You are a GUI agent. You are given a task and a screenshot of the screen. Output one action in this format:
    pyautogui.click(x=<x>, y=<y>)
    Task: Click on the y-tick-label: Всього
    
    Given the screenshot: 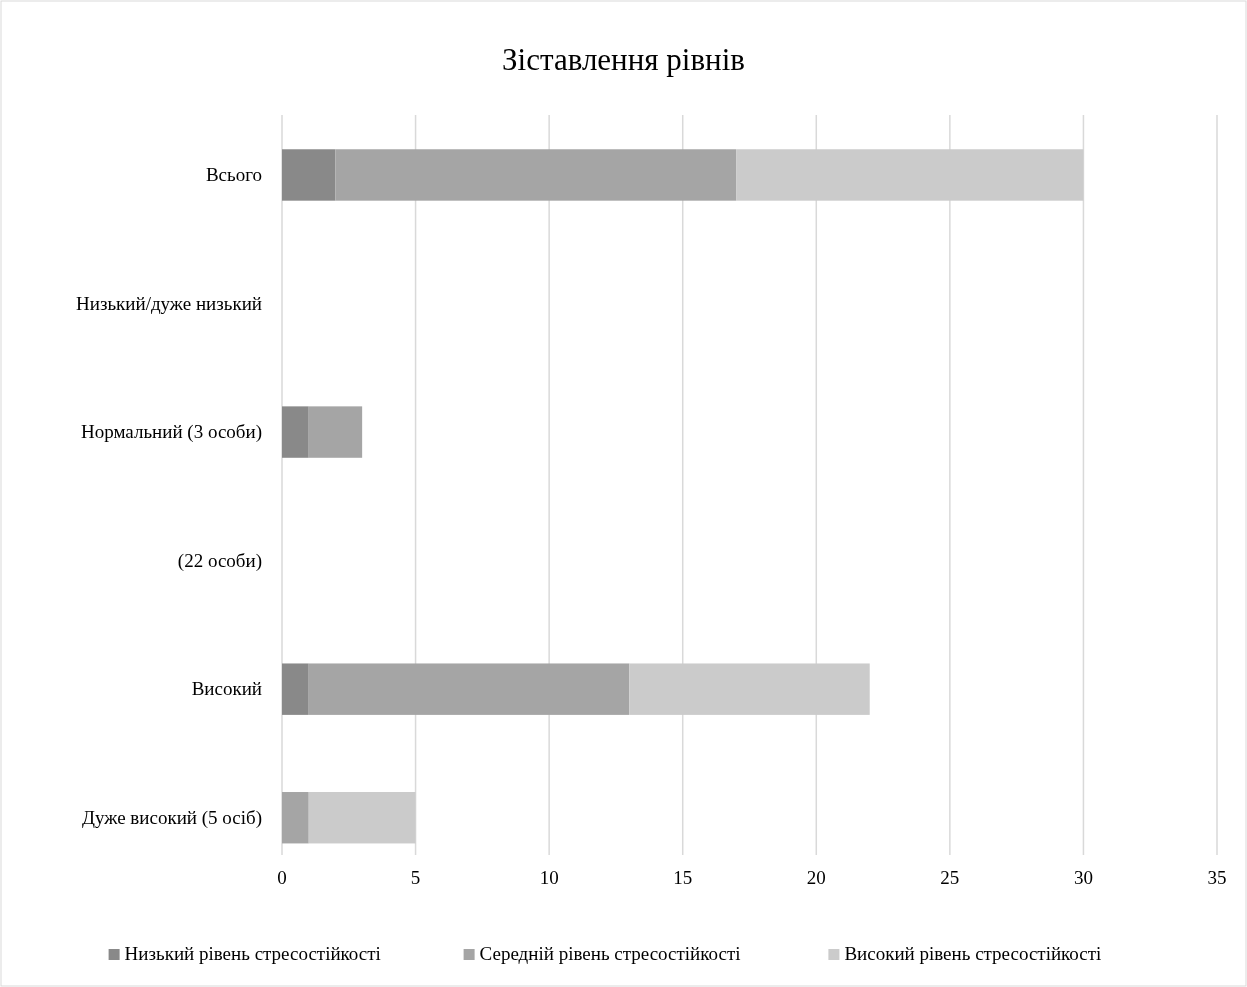 What is the action you would take?
    pyautogui.click(x=233, y=174)
    